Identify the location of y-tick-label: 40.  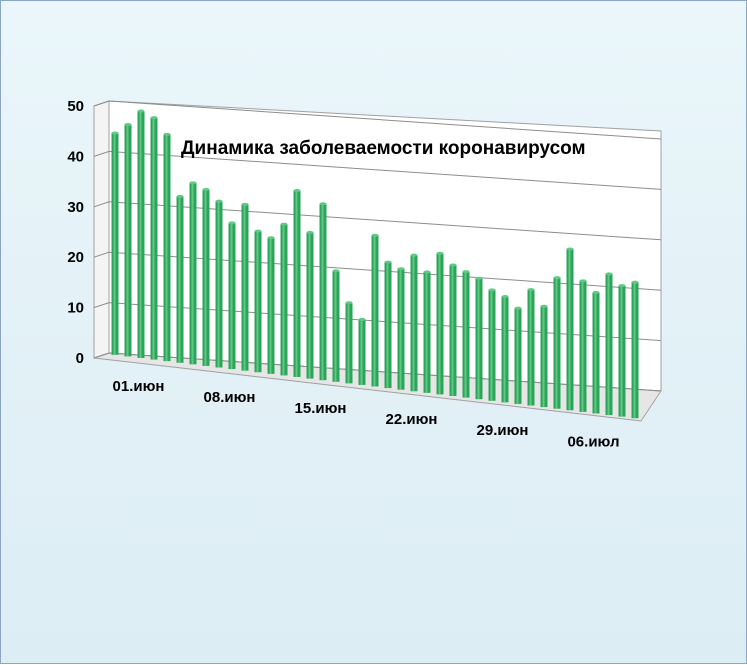
(75, 156).